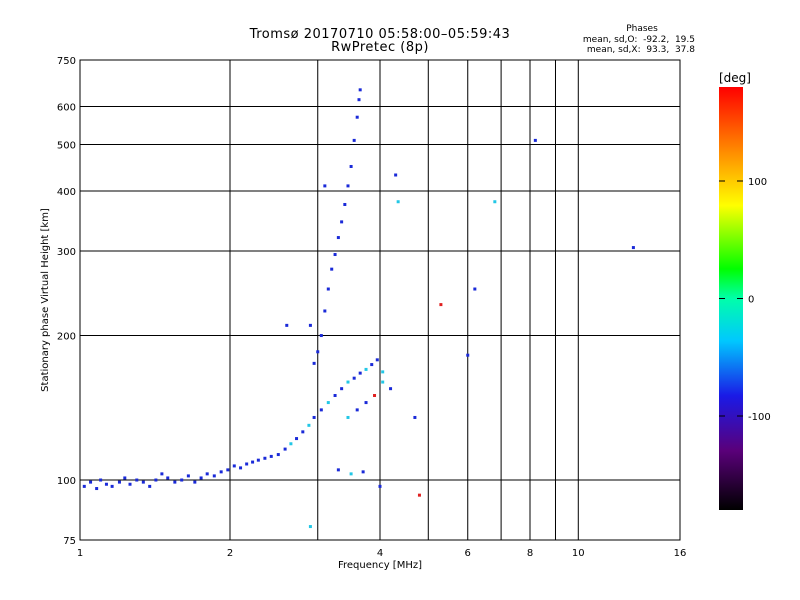  I want to click on colorbar-label: [deg], so click(735, 78).